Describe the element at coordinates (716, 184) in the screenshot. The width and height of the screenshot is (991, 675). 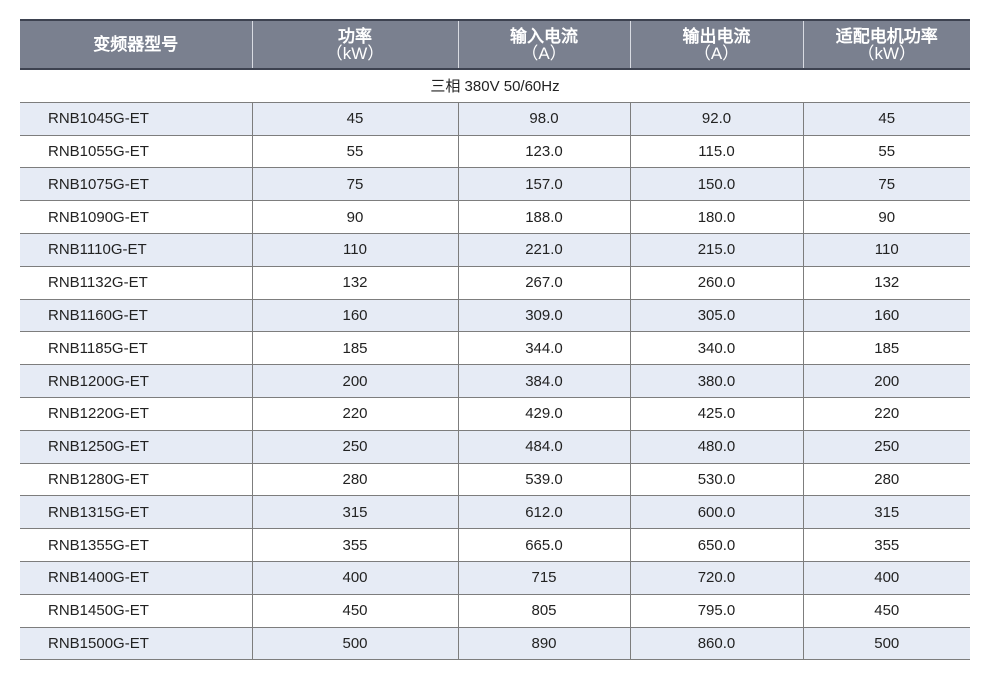
I see `cell-output-current: 150.0` at that location.